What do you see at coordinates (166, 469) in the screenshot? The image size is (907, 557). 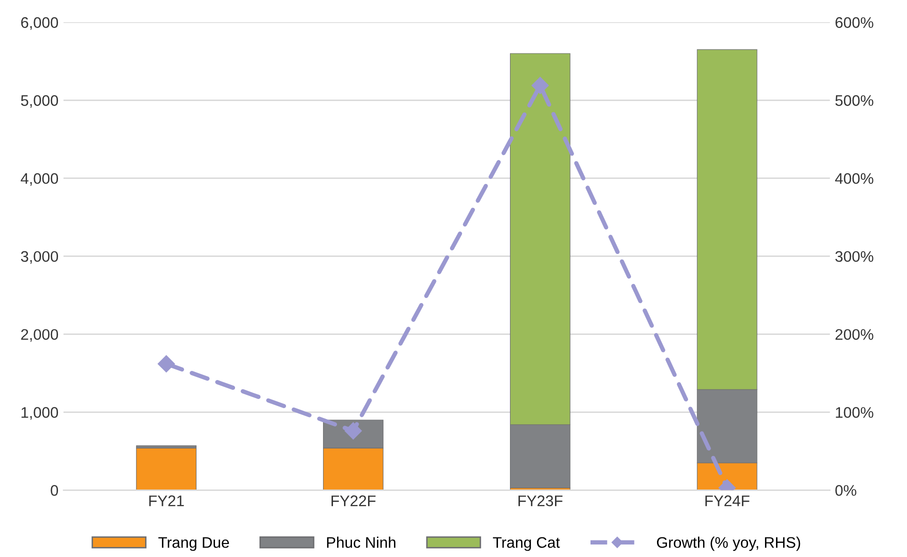 I see `bar` at bounding box center [166, 469].